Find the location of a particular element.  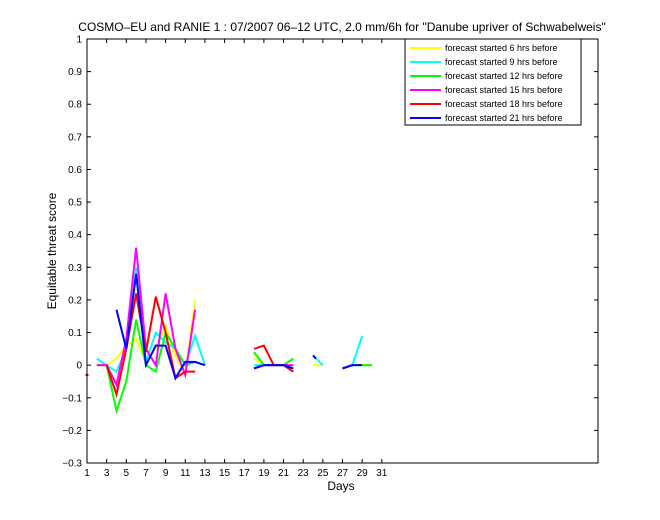

y-tick-label: −0.3 is located at coordinates (72, 464).